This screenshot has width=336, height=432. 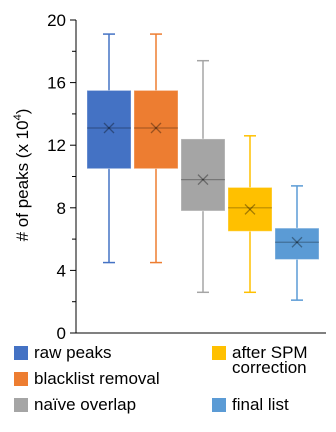 I want to click on y-tick-label: 20, so click(x=56, y=20).